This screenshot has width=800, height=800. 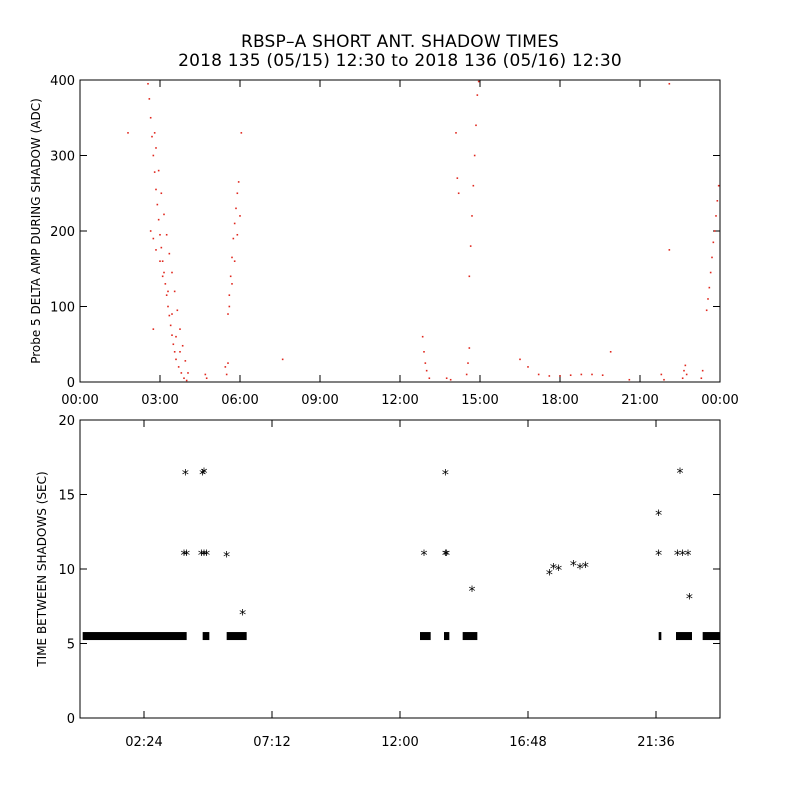 What do you see at coordinates (36, 231) in the screenshot?
I see `top-y-axis-label: Probe 5 DELTA AMP DURING SHADOW (ADC)` at bounding box center [36, 231].